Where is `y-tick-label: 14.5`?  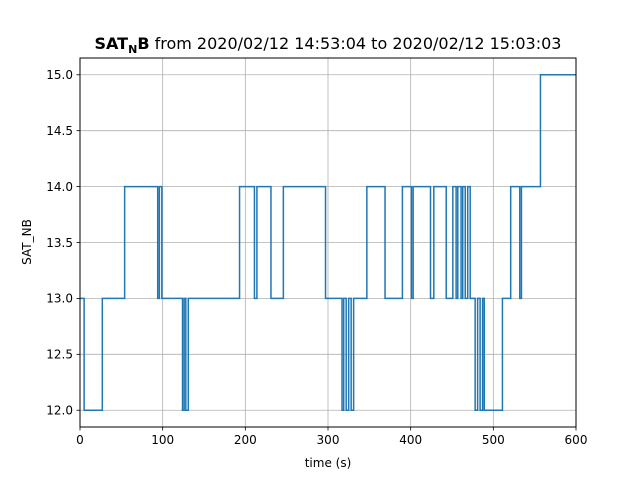 y-tick-label: 14.5 is located at coordinates (59, 131).